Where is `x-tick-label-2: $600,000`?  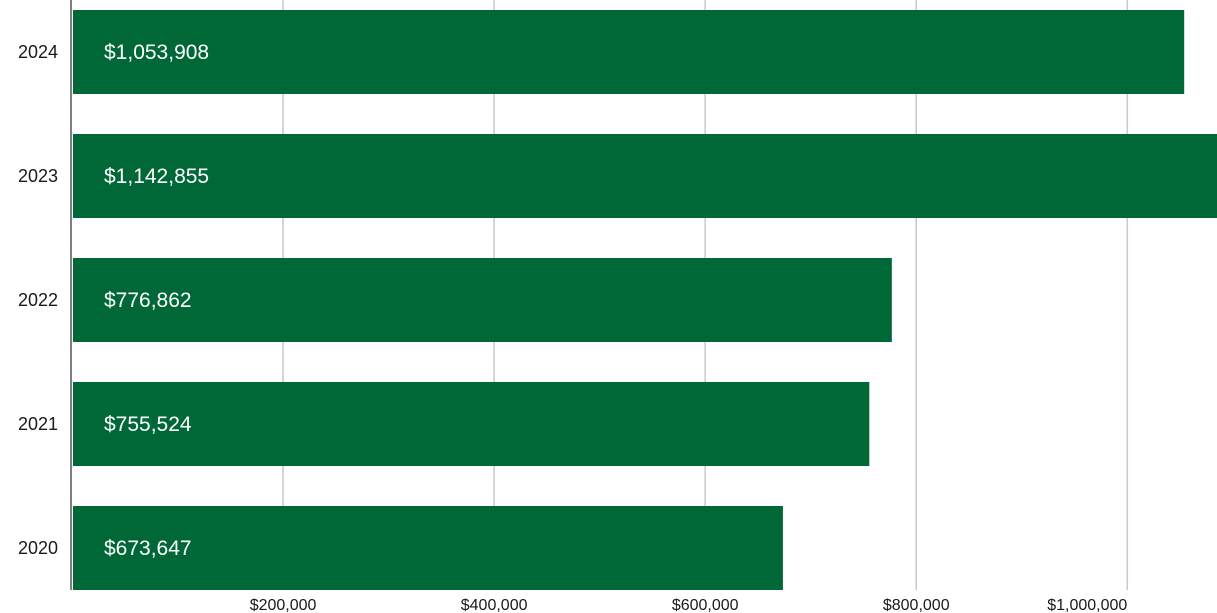
x-tick-label-2: $600,000 is located at coordinates (705, 605).